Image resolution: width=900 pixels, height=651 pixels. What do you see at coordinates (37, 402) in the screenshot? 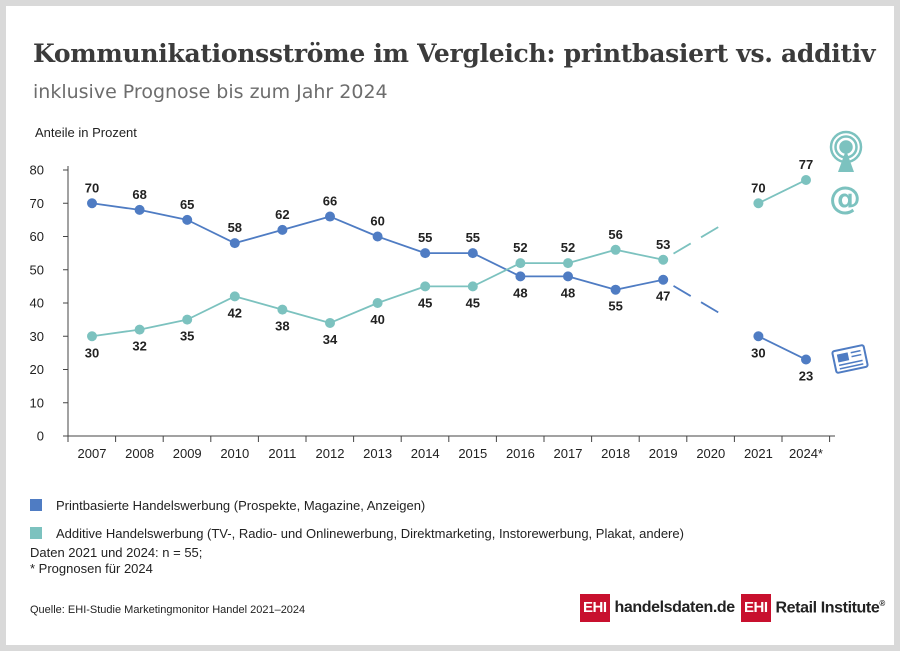
I see `y-tick-label: 10` at bounding box center [37, 402].